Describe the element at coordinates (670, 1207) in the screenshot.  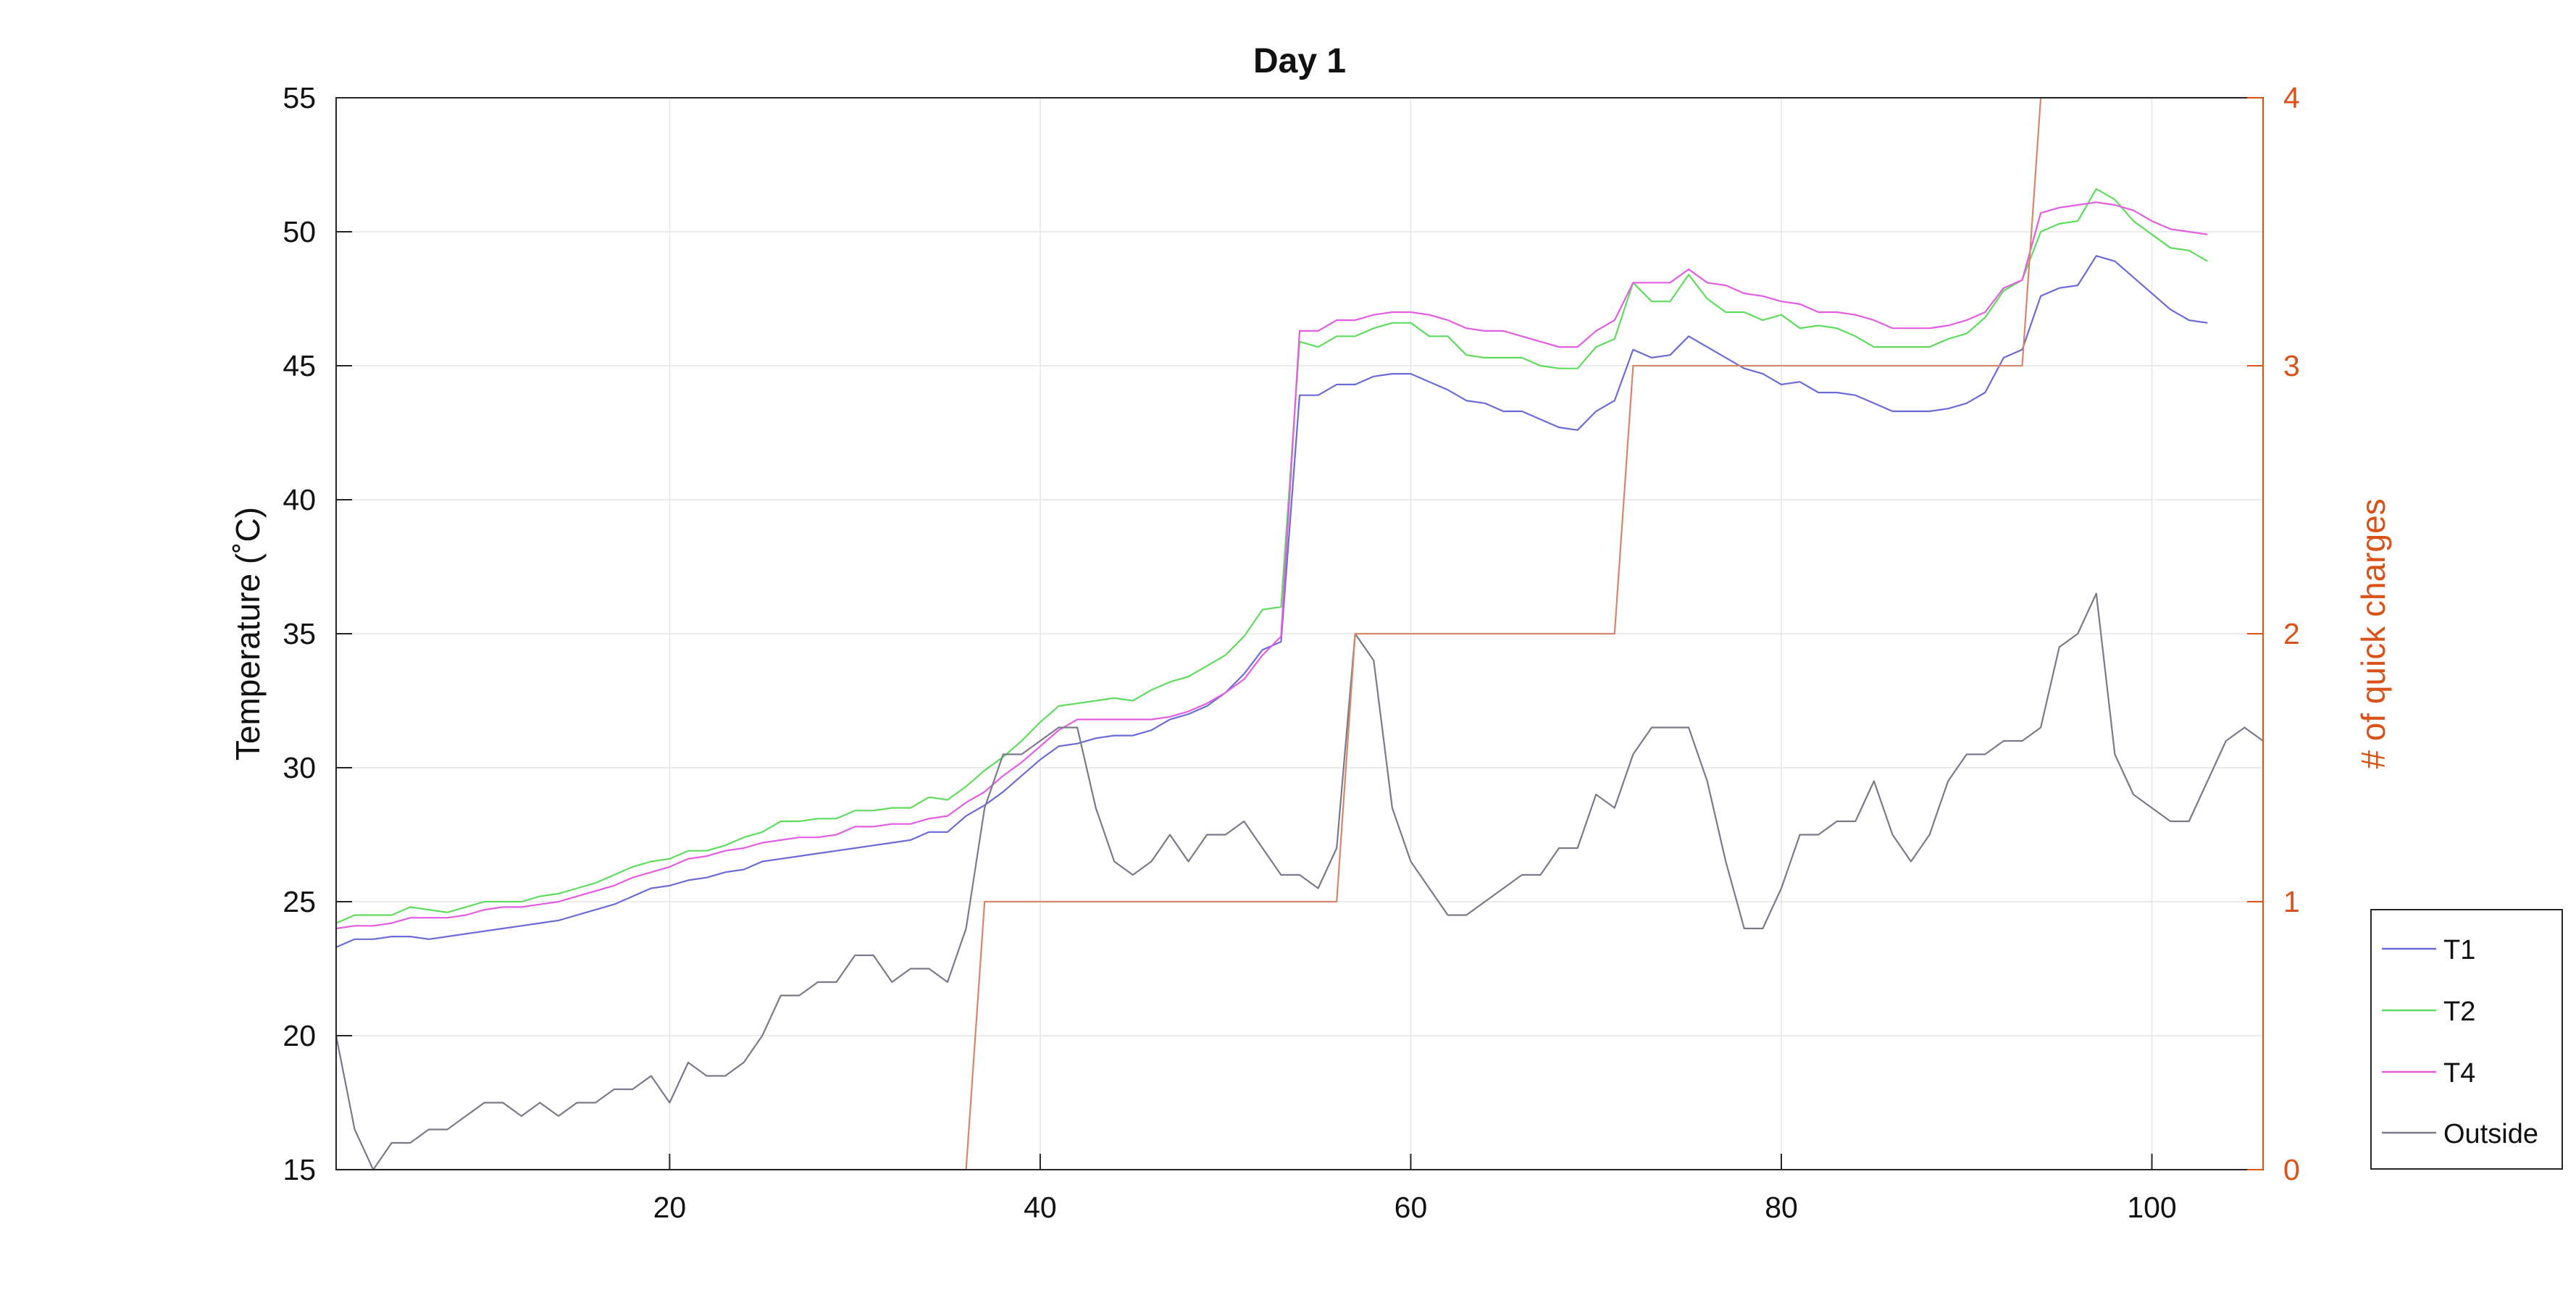
I see `x-tick-label: 20` at that location.